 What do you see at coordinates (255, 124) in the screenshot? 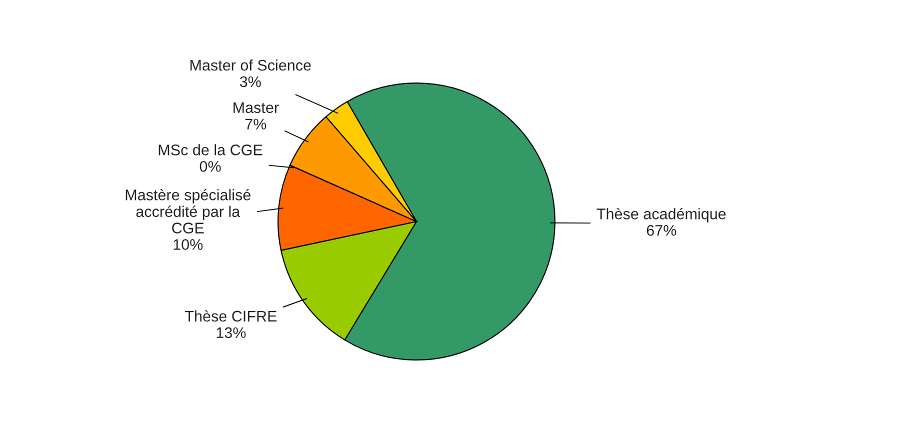
I see `data-label: 7%` at bounding box center [255, 124].